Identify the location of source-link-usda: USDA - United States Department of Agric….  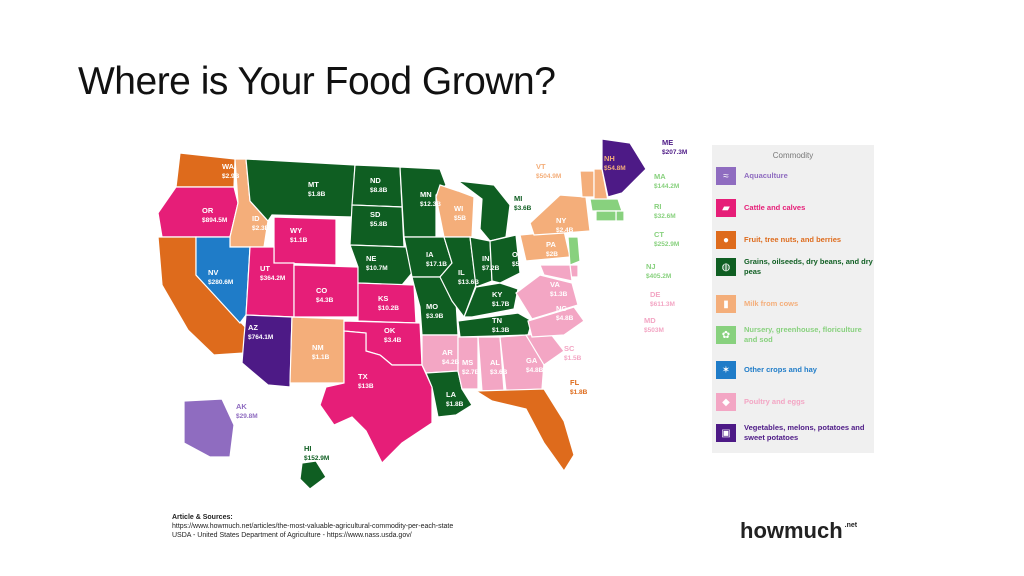
(292, 535).